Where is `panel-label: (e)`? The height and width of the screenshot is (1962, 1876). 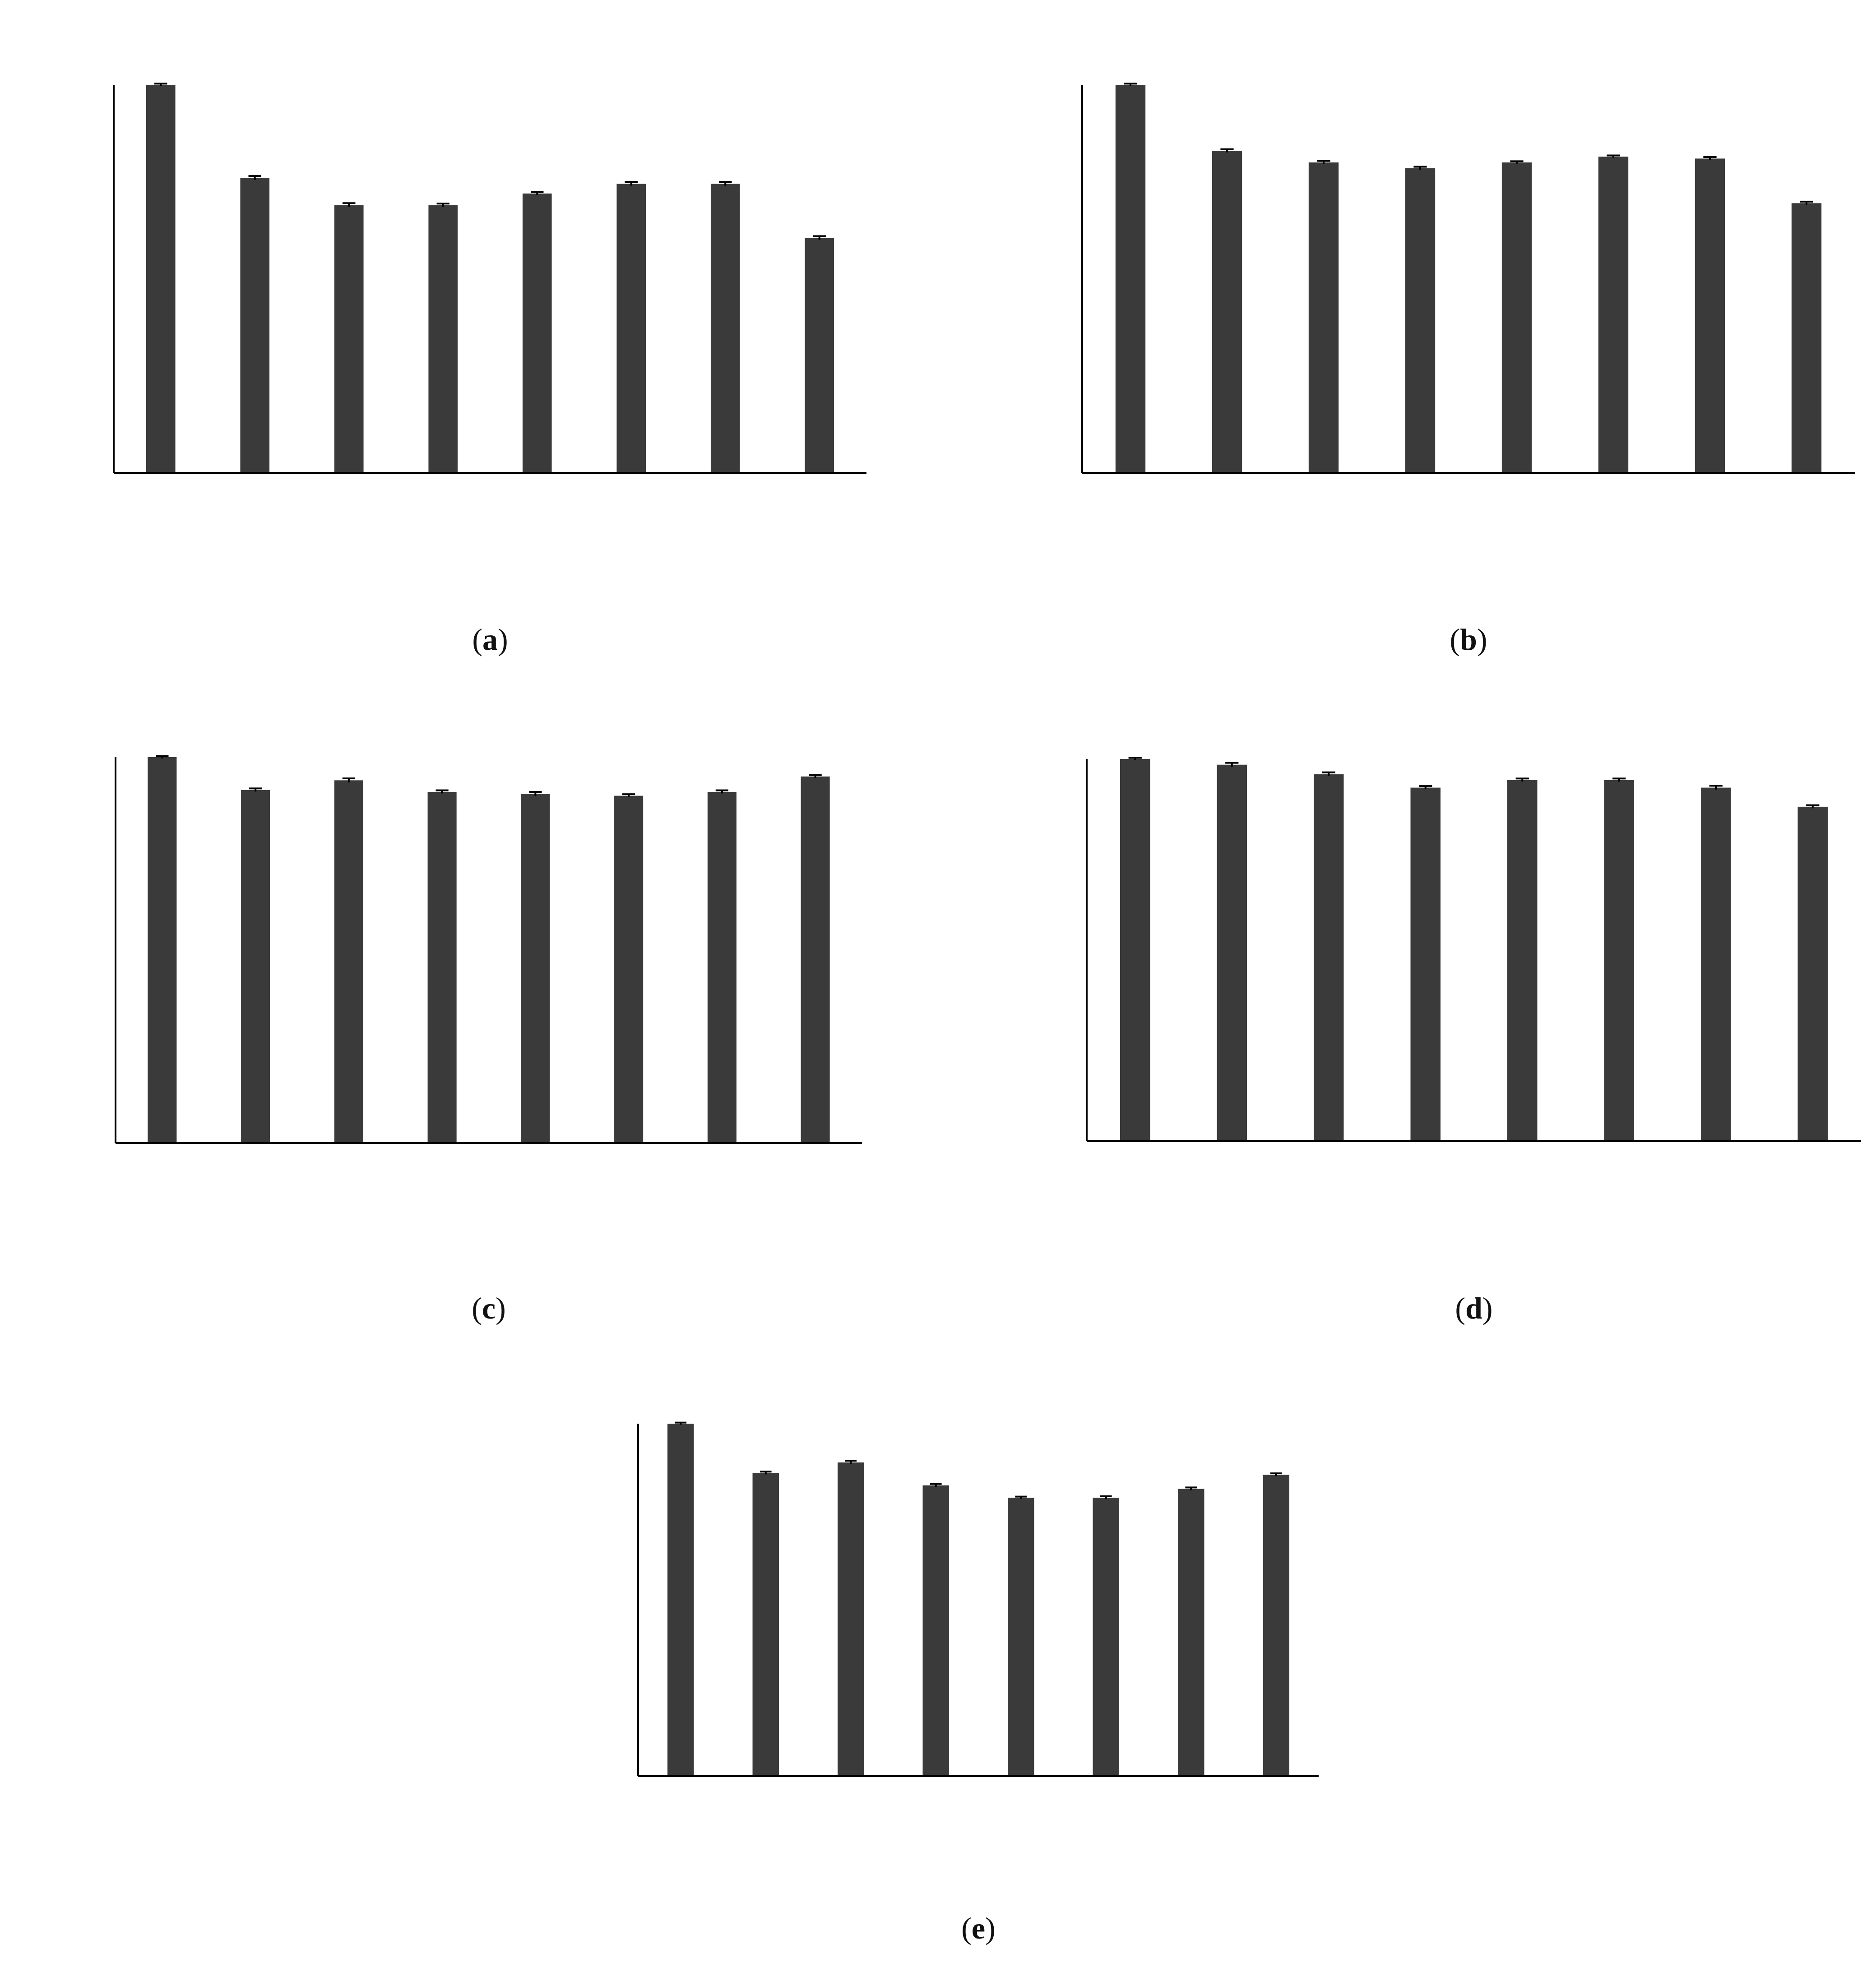
panel-label: (e) is located at coordinates (978, 1928).